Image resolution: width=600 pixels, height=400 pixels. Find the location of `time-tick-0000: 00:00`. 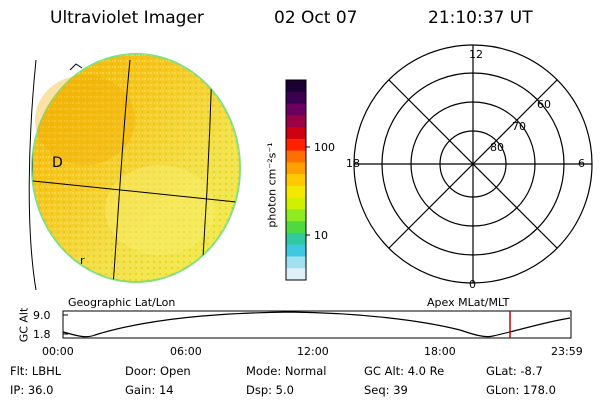

time-tick-0000: 00:00 is located at coordinates (58, 351).